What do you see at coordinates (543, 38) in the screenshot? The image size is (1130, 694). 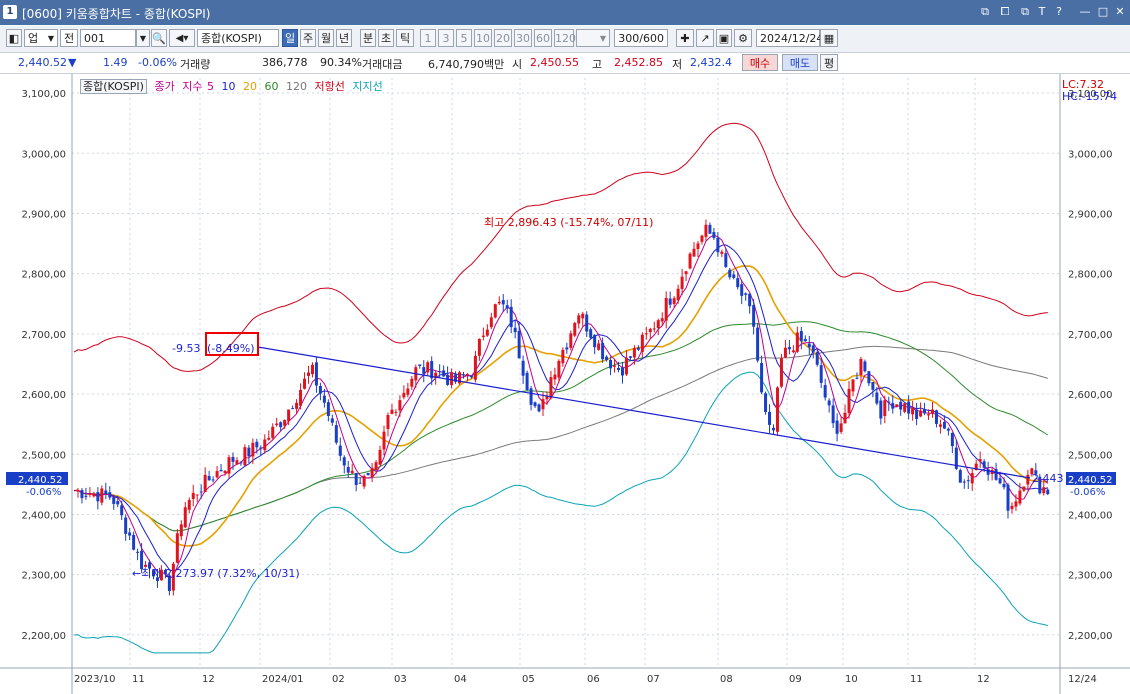 I see `interval-60: 60` at bounding box center [543, 38].